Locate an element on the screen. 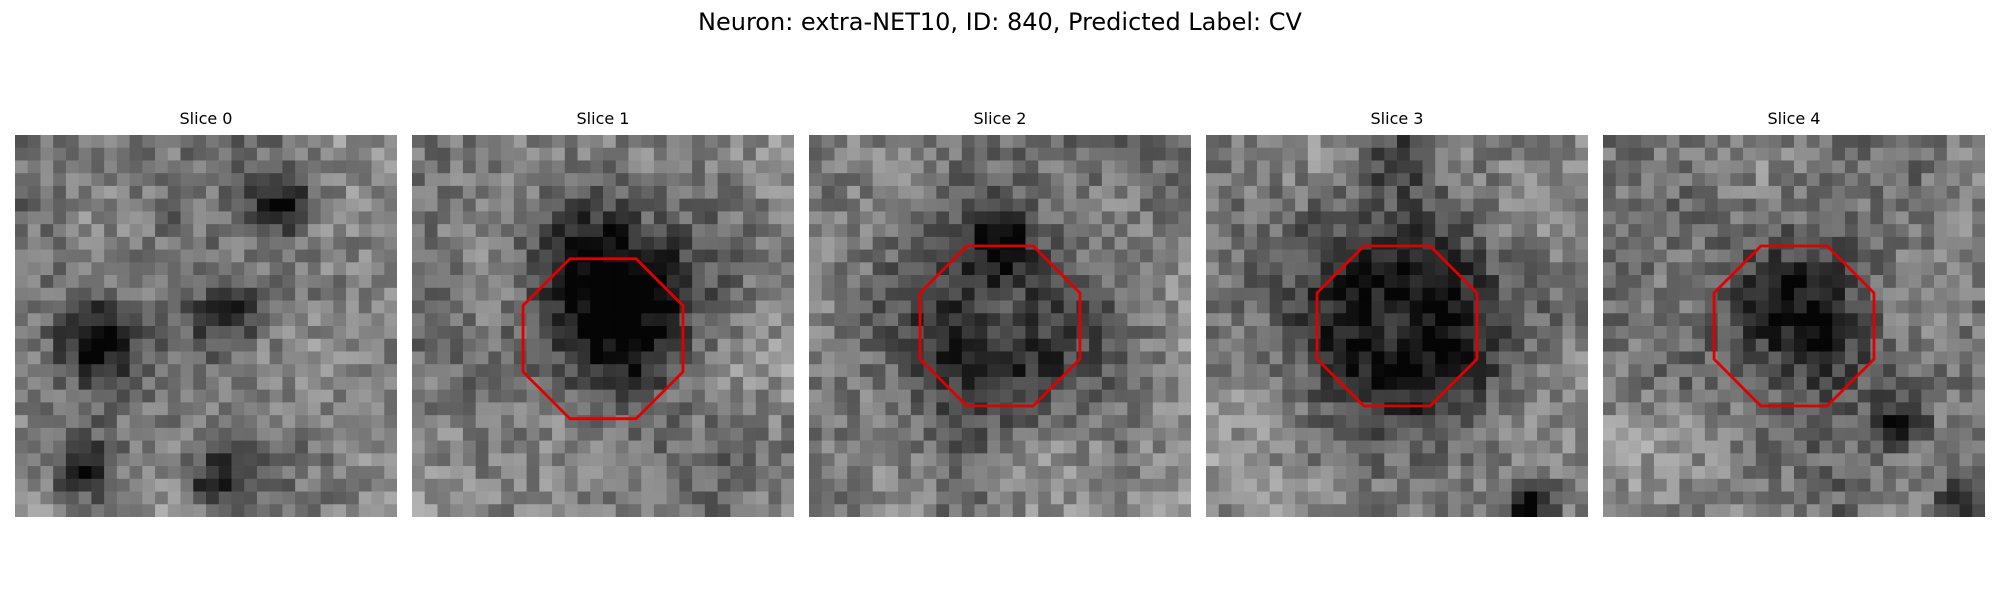 The height and width of the screenshot is (600, 2000). slice-title: Slice 0 is located at coordinates (206, 118).